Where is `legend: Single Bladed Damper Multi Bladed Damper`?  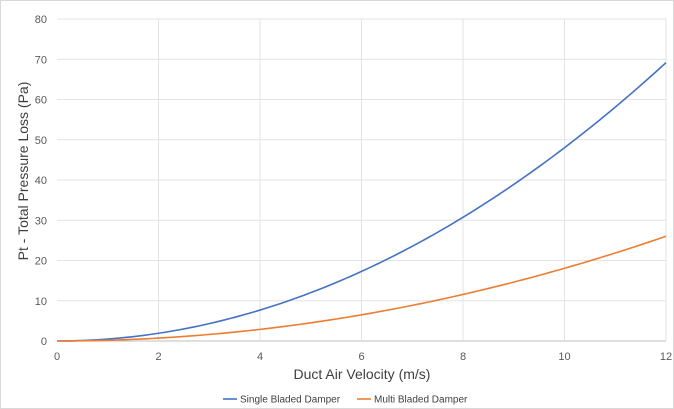
legend: Single Bladed Damper Multi Bladed Damper is located at coordinates (345, 400).